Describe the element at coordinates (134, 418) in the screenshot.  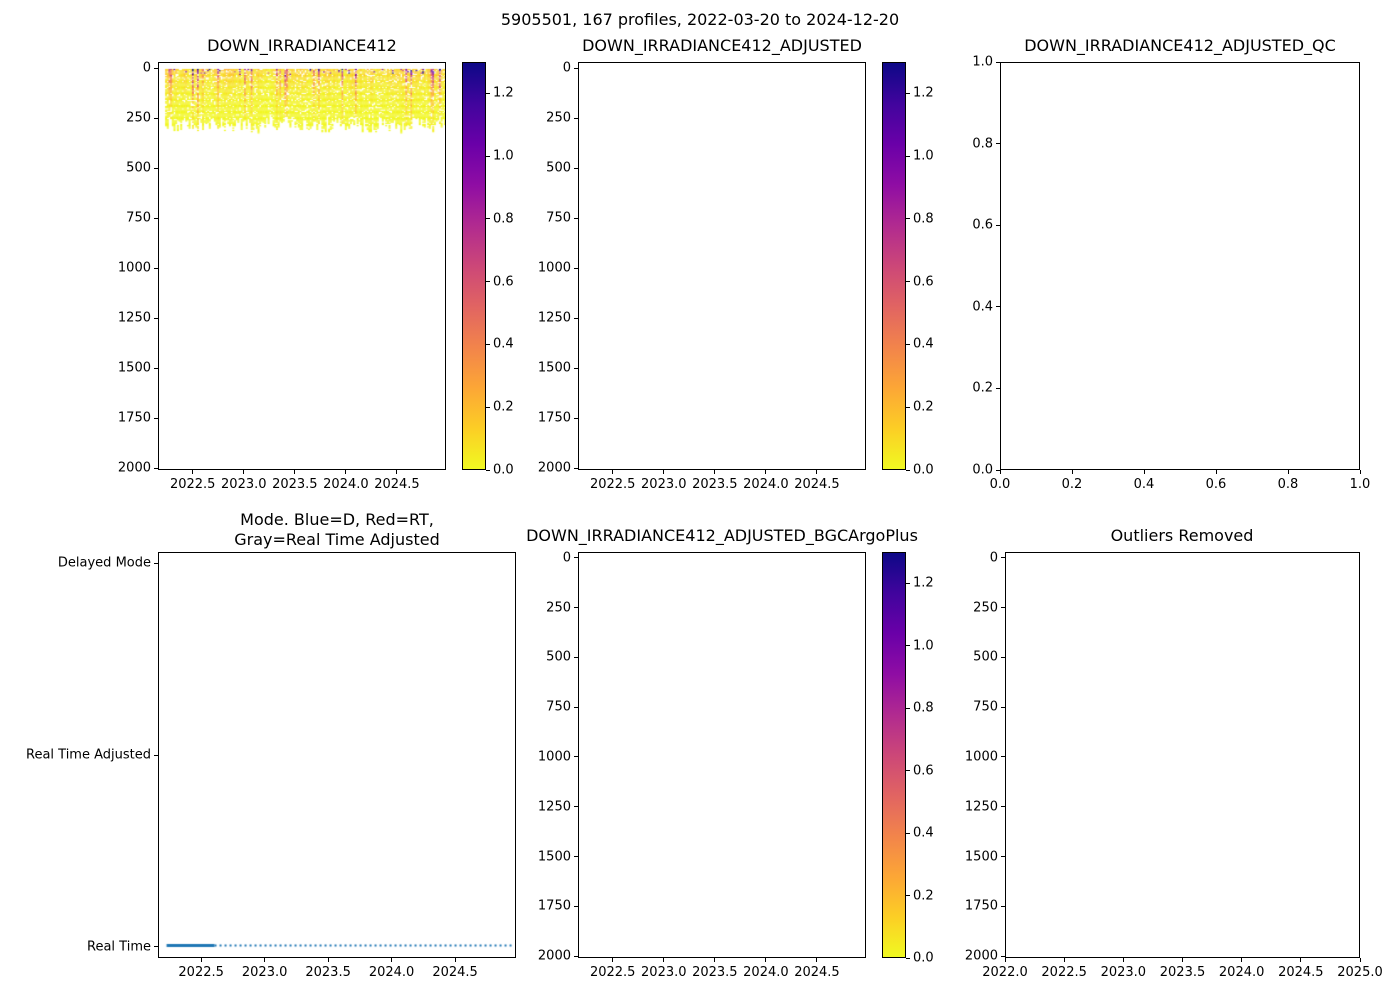
I see `y-tick-label: 1750` at that location.